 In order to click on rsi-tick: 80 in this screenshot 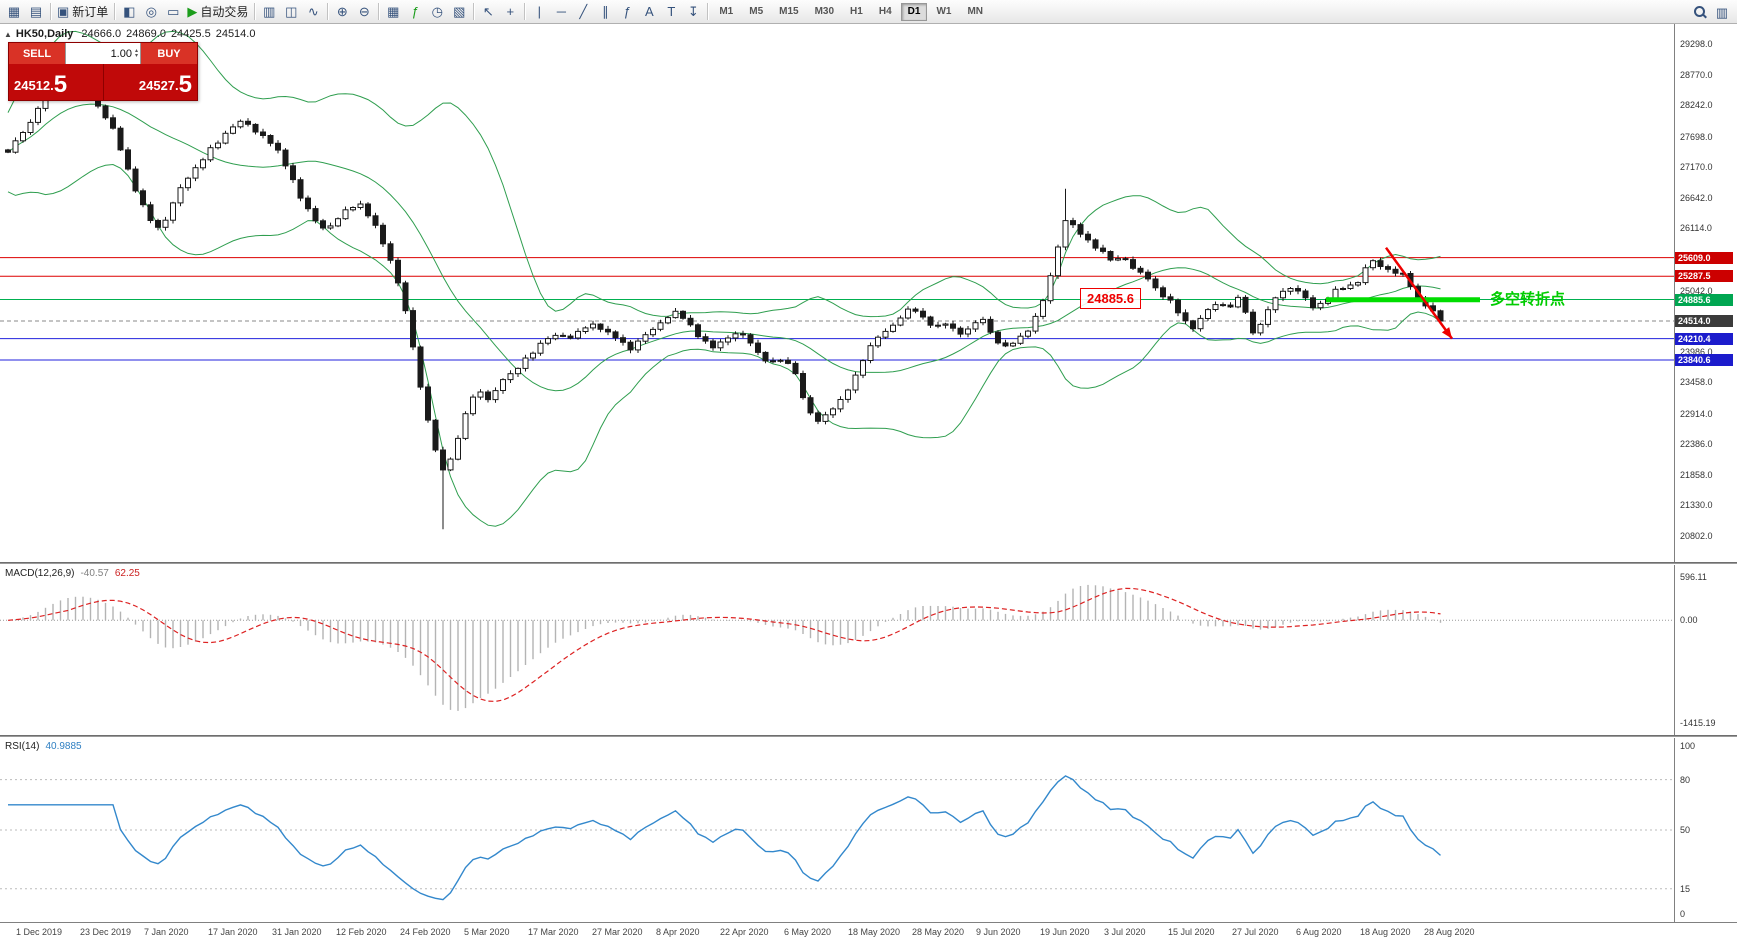, I will do `click(1685, 779)`.